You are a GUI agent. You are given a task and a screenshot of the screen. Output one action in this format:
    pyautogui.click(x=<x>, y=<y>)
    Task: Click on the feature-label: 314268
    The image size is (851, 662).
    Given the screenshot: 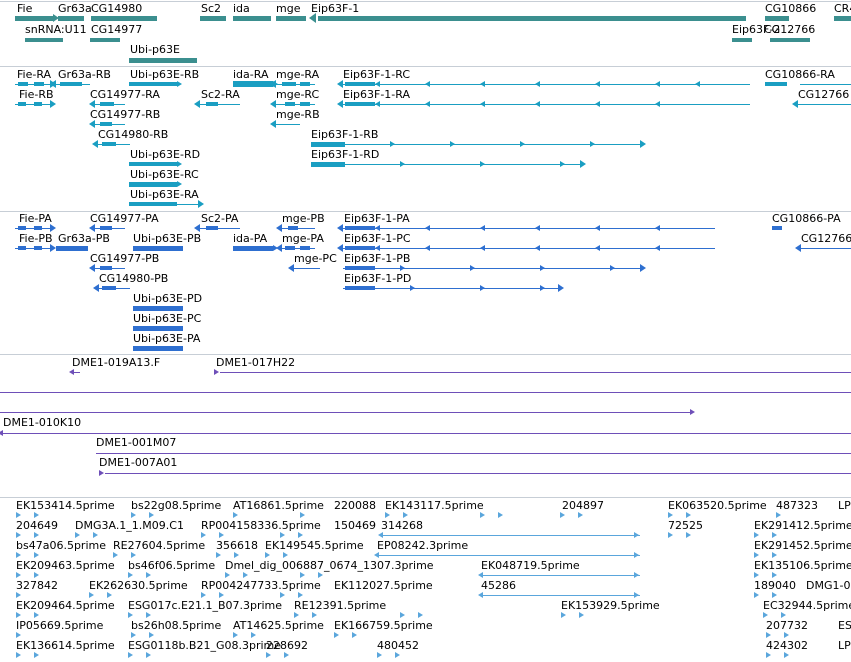 What is the action you would take?
    pyautogui.click(x=402, y=525)
    